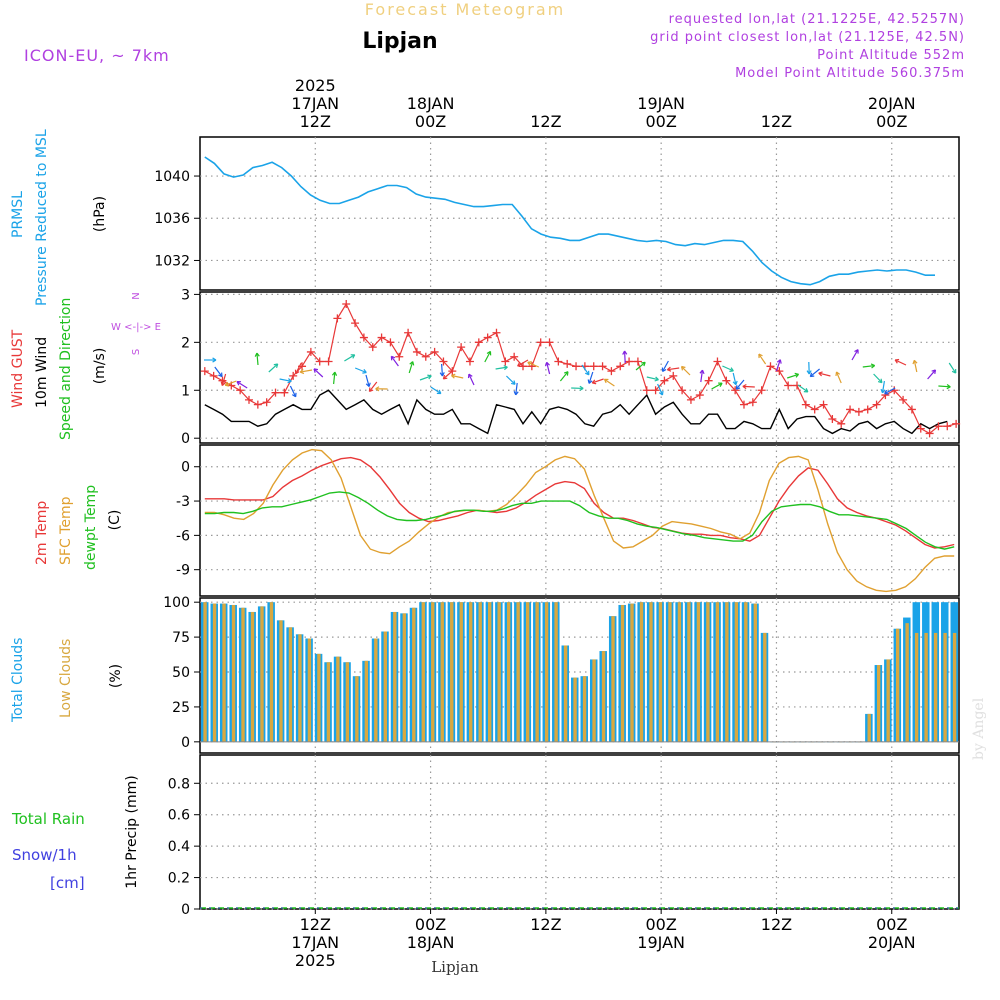 Image resolution: width=1000 pixels, height=1000 pixels. What do you see at coordinates (183, 571) in the screenshot?
I see `y-tick-label: -9` at bounding box center [183, 571].